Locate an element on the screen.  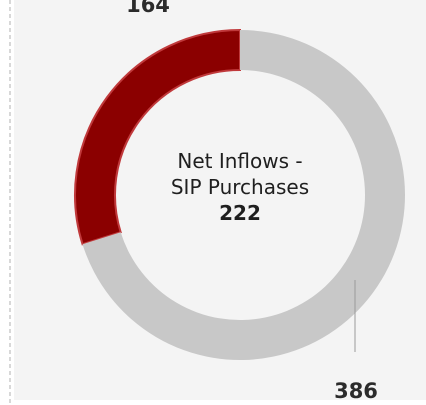
center-title: Net Inflows - SIP Purchases is located at coordinates (240, 174).